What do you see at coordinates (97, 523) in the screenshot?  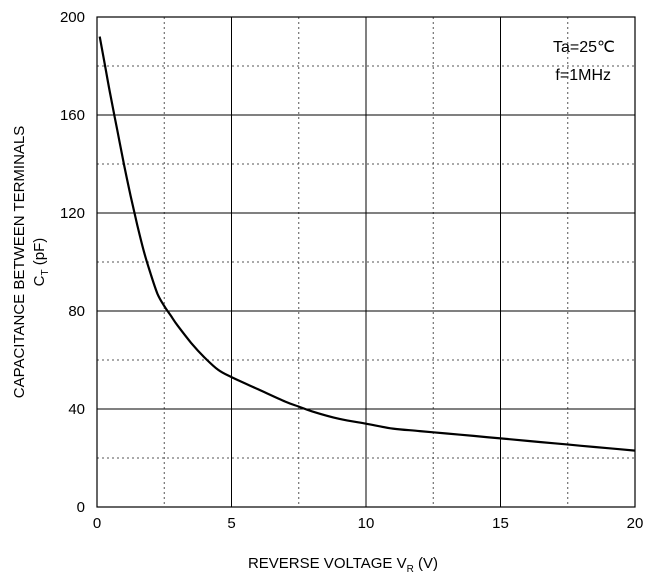 I see `x-tick-label: 0` at bounding box center [97, 523].